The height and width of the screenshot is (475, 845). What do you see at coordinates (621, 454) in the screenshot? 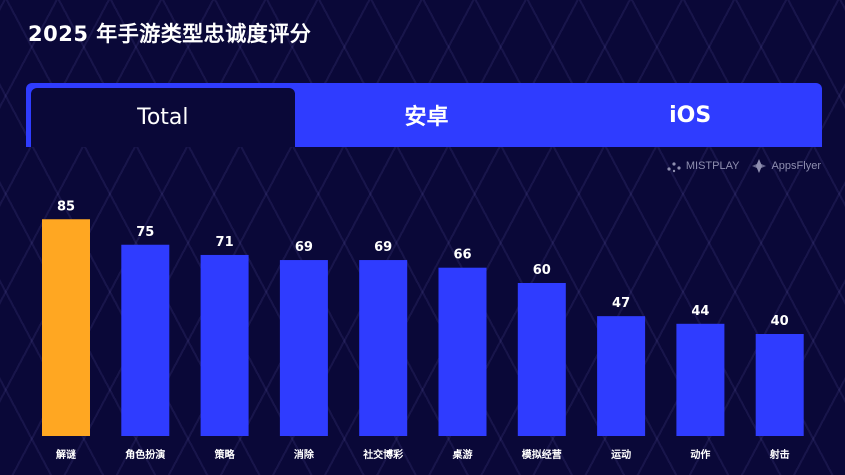
I see `category-label: 运动` at bounding box center [621, 454].